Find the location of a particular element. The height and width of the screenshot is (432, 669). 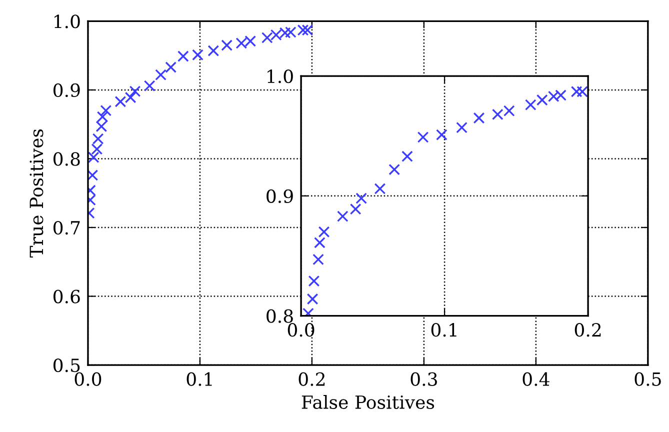

x-tick-label: 0.3 is located at coordinates (423, 379).